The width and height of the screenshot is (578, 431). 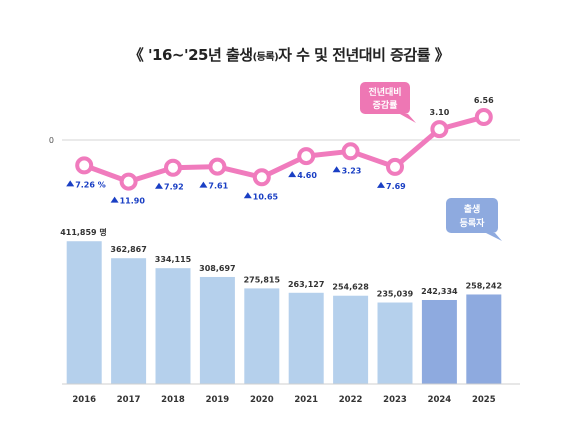 I want to click on line-value-label: 7.69, so click(x=396, y=186).